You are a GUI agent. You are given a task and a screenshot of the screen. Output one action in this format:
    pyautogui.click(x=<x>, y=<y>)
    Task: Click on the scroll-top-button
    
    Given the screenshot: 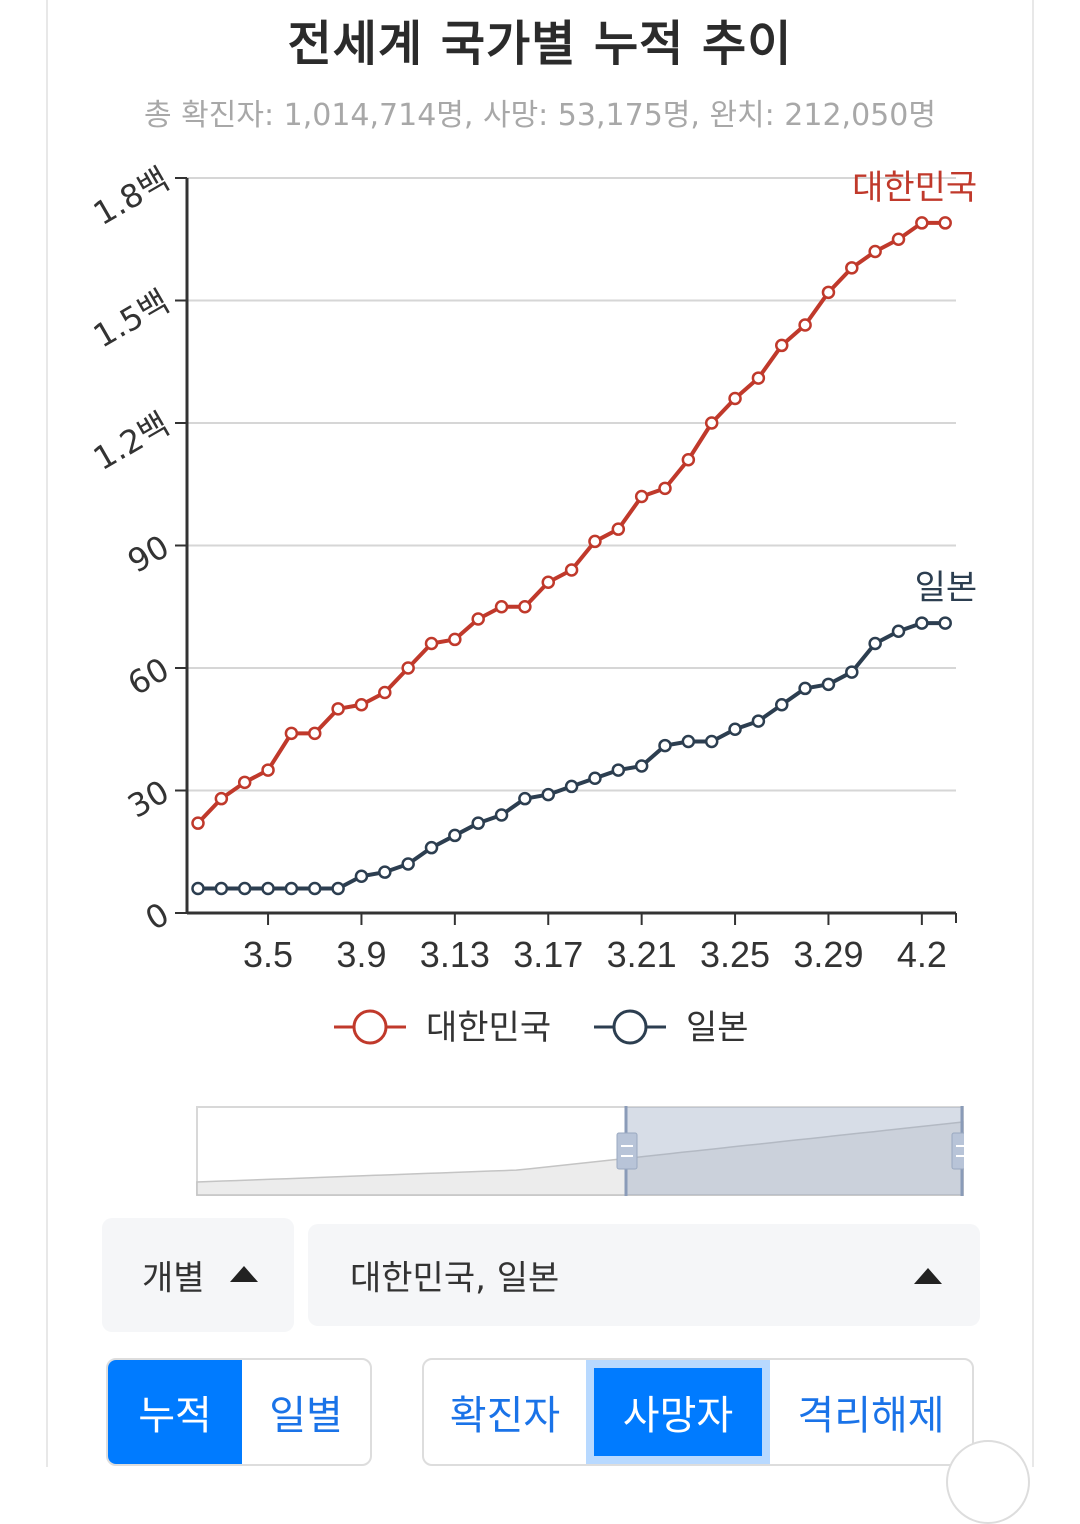 What is the action you would take?
    pyautogui.click(x=988, y=1482)
    